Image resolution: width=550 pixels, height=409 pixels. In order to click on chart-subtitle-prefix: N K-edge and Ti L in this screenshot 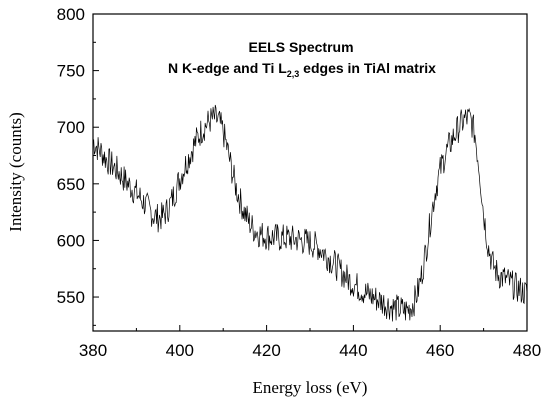, I will do `click(227, 68)`.